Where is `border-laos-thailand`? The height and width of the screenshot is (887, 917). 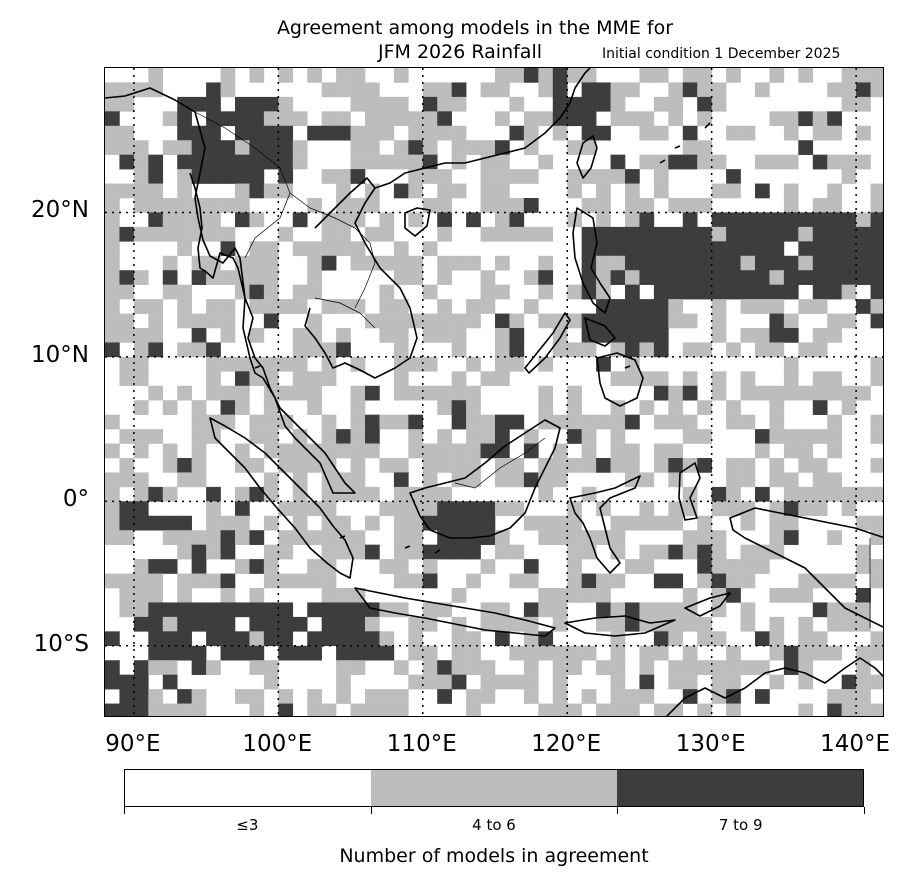
border-laos-thailand is located at coordinates (332, 250).